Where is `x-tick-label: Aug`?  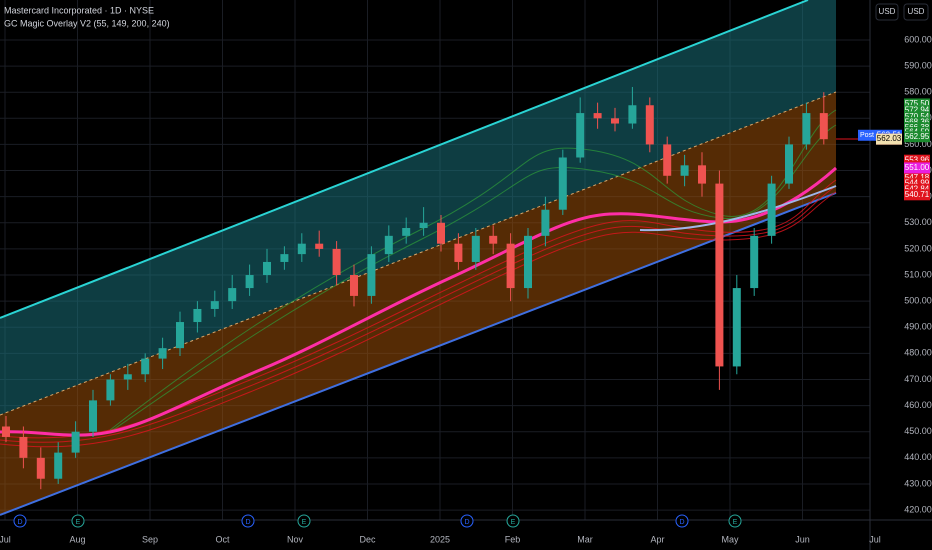 x-tick-label: Aug is located at coordinates (77, 539).